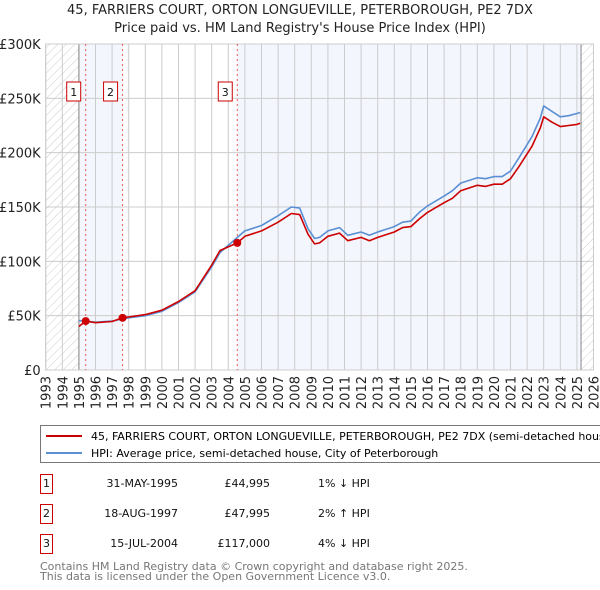  Describe the element at coordinates (20, 99) in the screenshot. I see `y-tick-label: £250K` at that location.